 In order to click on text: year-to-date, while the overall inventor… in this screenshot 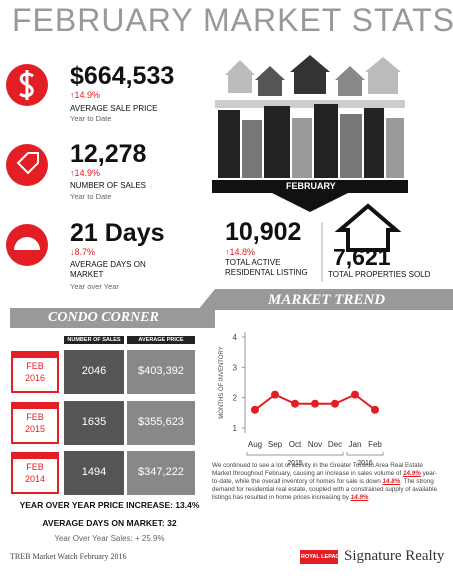, I will do `click(324, 477)`.